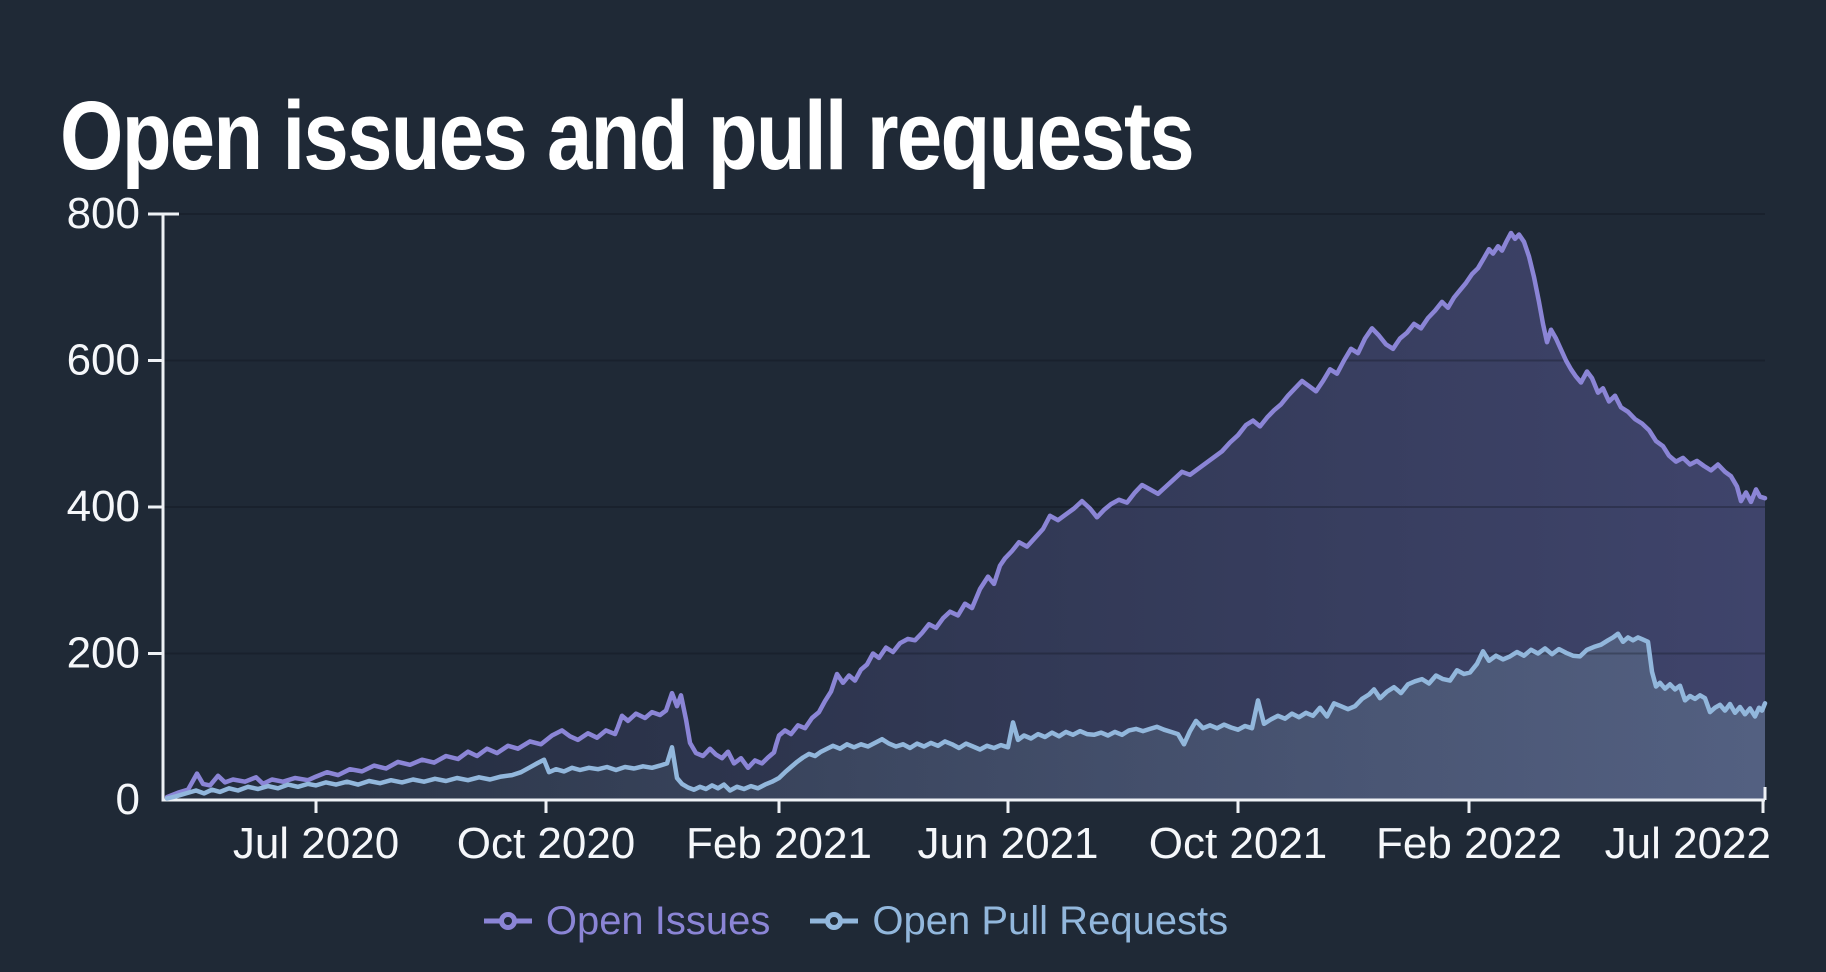 This screenshot has width=1826, height=972. I want to click on chart-legend: Open Issues Open Pull Requests, so click(884, 921).